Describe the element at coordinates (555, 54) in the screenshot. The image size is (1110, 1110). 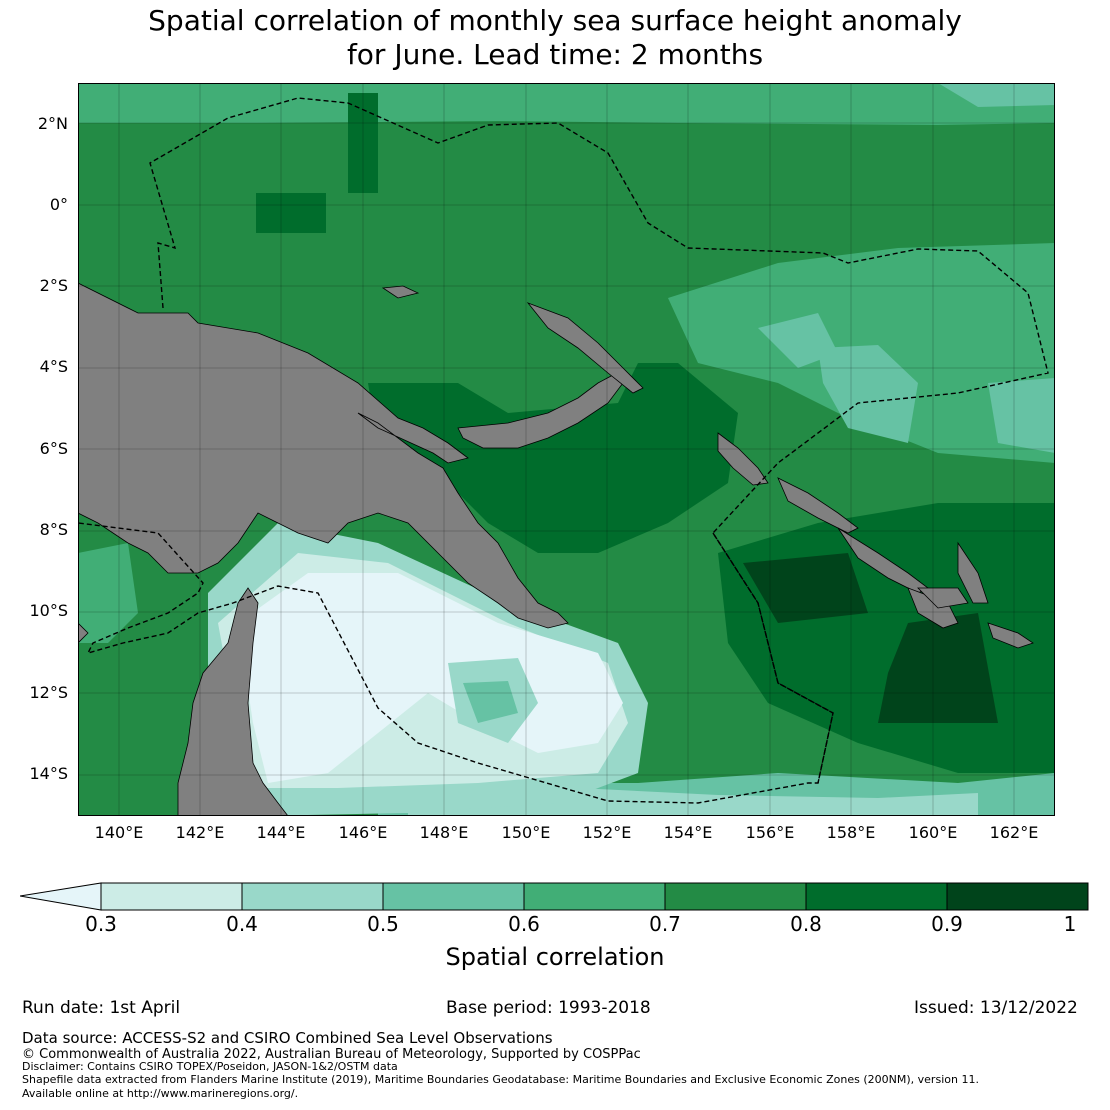
I see `title-line-2: for June. Lead time: 2 months` at that location.